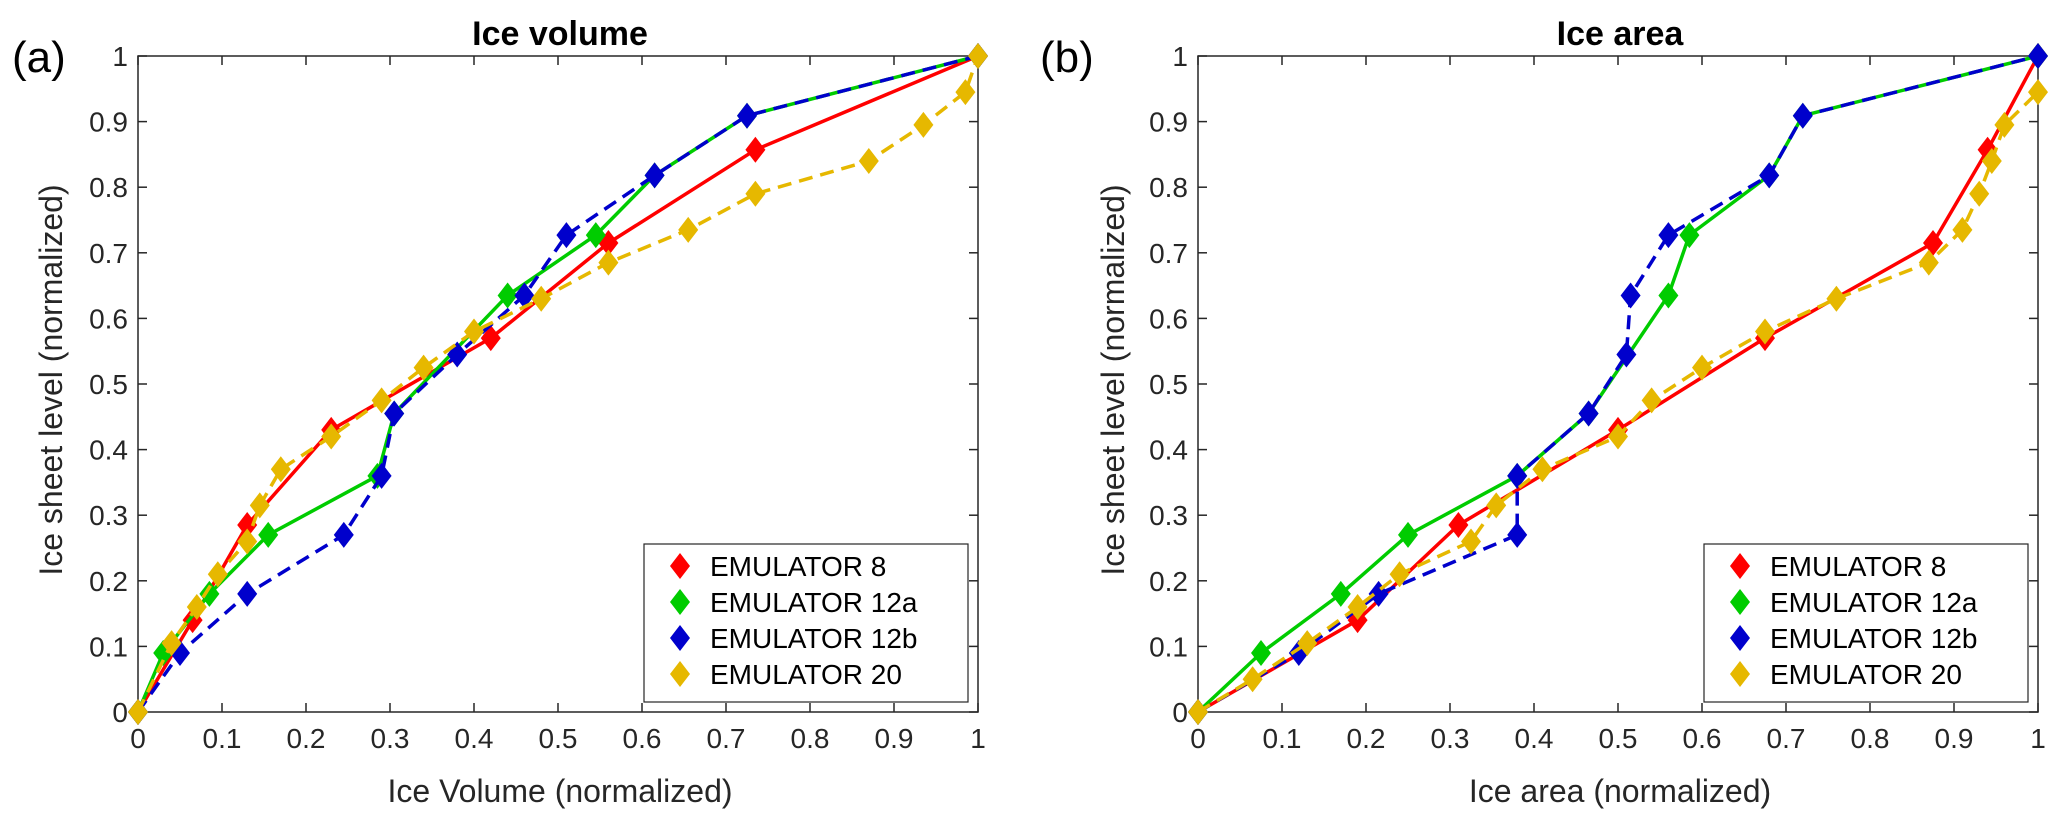 The image size is (2067, 827). Describe the element at coordinates (1067, 57) in the screenshot. I see `panel-label: (b)` at that location.